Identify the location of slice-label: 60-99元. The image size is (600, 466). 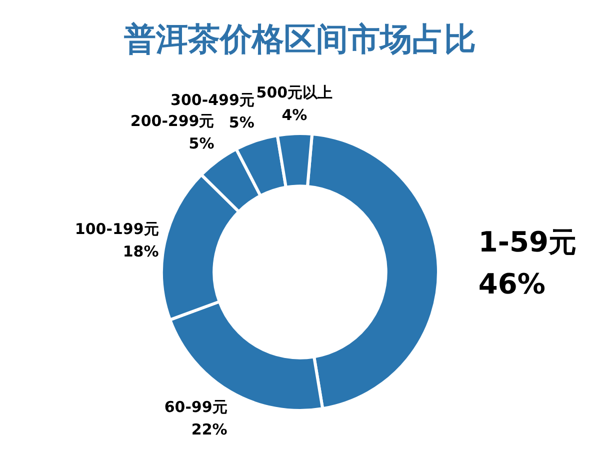
(196, 407).